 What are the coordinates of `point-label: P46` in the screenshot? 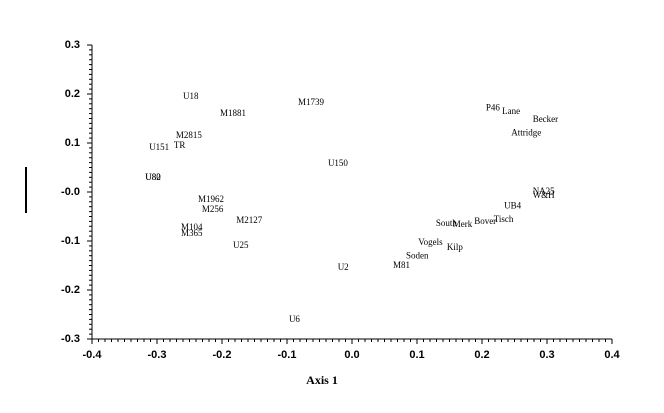 It's located at (493, 107).